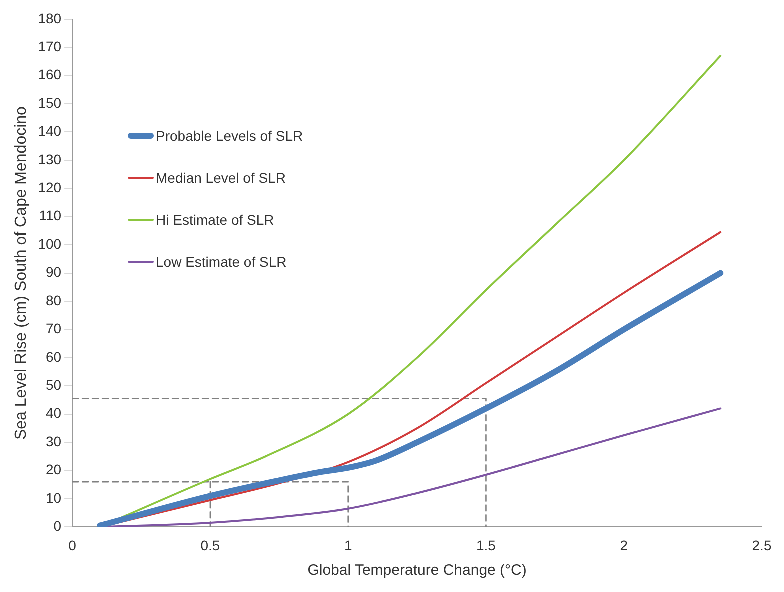 This screenshot has height=592, width=784. What do you see at coordinates (348, 545) in the screenshot?
I see `x-tick-label: 1` at bounding box center [348, 545].